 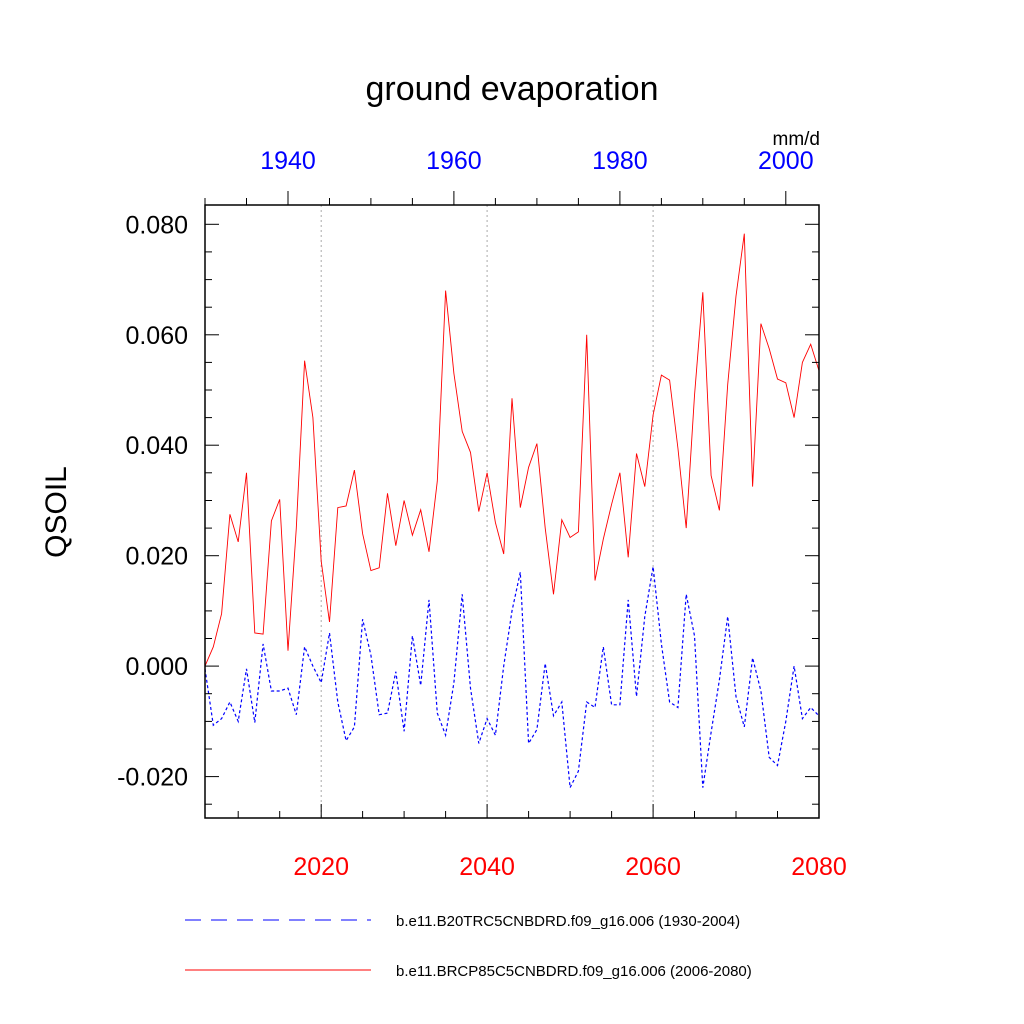 What do you see at coordinates (454, 161) in the screenshot?
I see `x-tick-label-top: 1960` at bounding box center [454, 161].